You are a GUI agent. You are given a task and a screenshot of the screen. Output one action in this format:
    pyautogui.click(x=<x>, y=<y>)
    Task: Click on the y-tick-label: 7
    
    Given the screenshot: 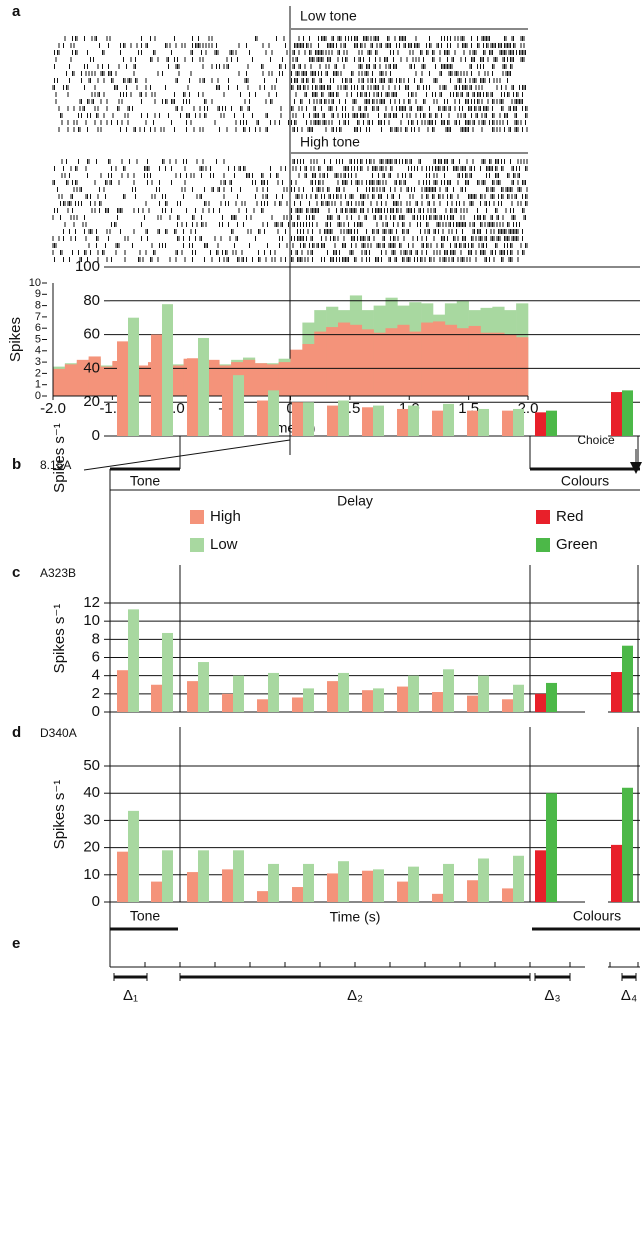 What is the action you would take?
    pyautogui.click(x=38, y=317)
    